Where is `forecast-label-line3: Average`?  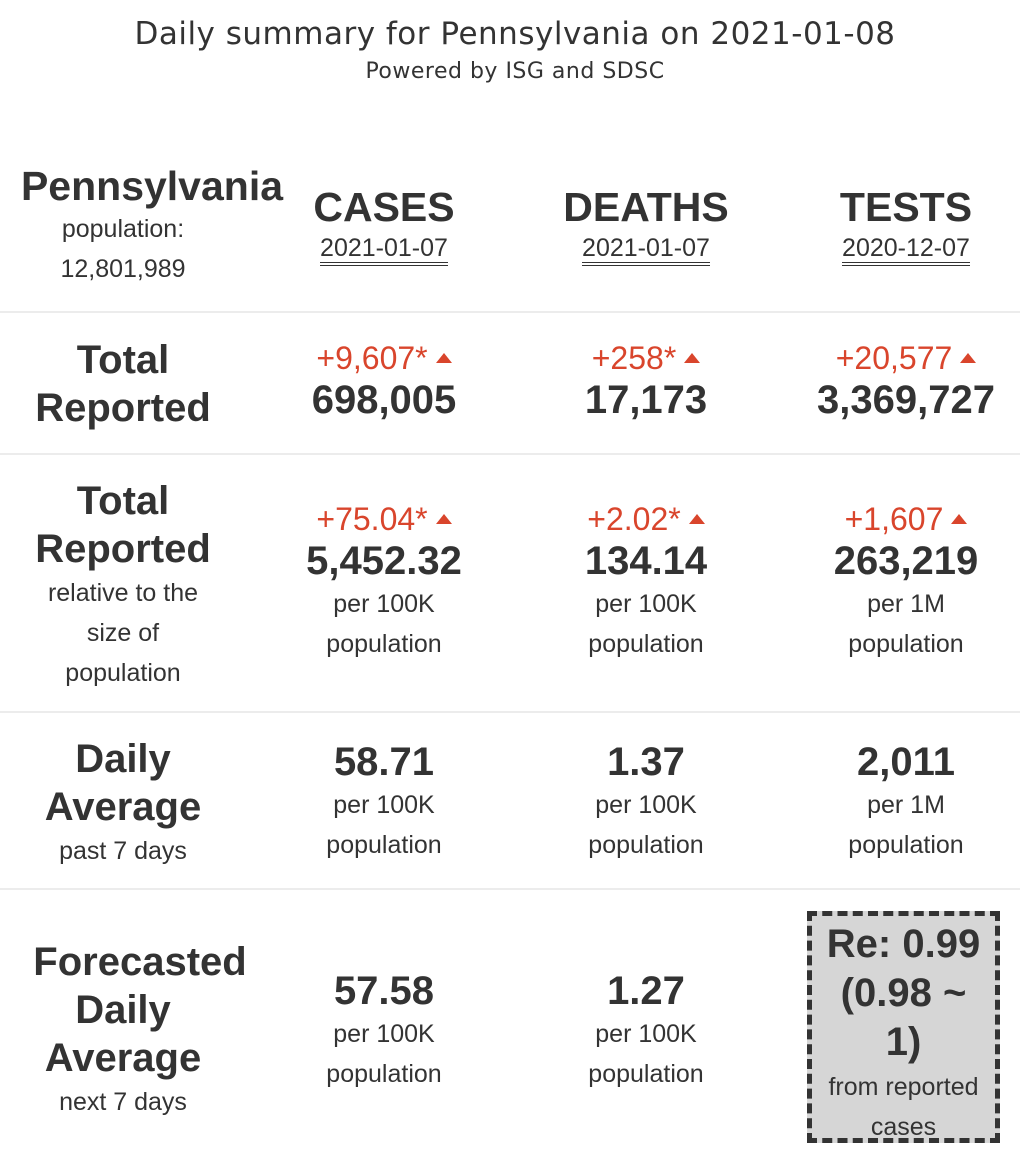
forecast-label-line3: Average is located at coordinates (123, 1058).